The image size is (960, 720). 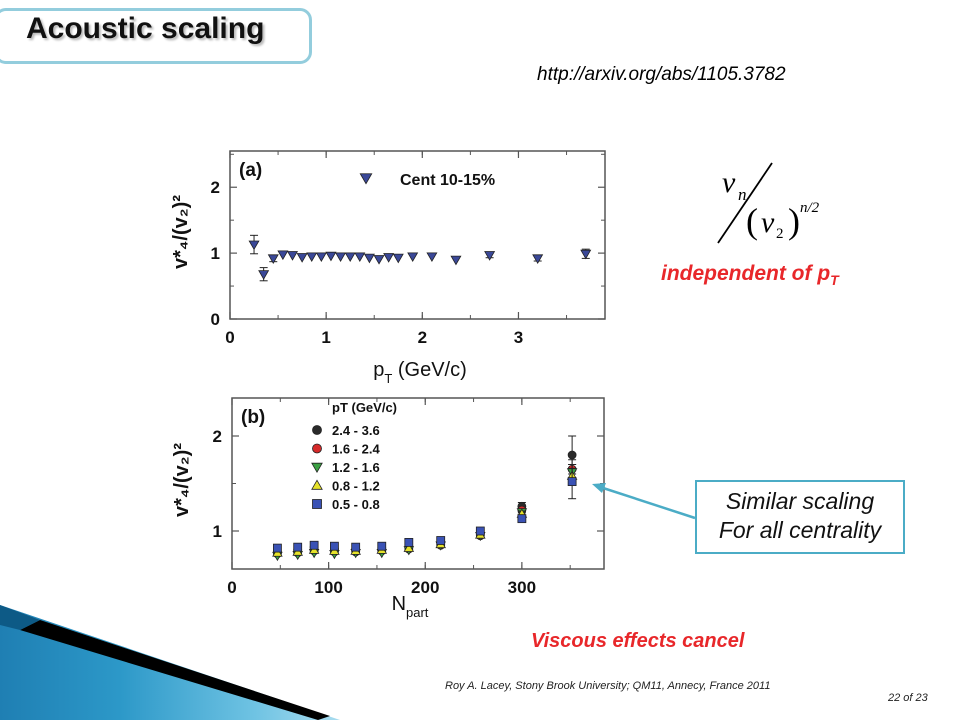 What do you see at coordinates (518, 337) in the screenshot?
I see `x-tick-label: 3` at bounding box center [518, 337].